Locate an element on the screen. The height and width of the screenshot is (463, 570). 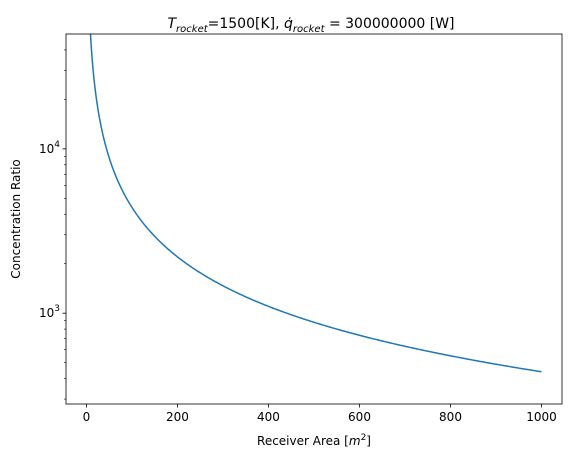
y-tick-label: 10⁴ is located at coordinates (49, 148).